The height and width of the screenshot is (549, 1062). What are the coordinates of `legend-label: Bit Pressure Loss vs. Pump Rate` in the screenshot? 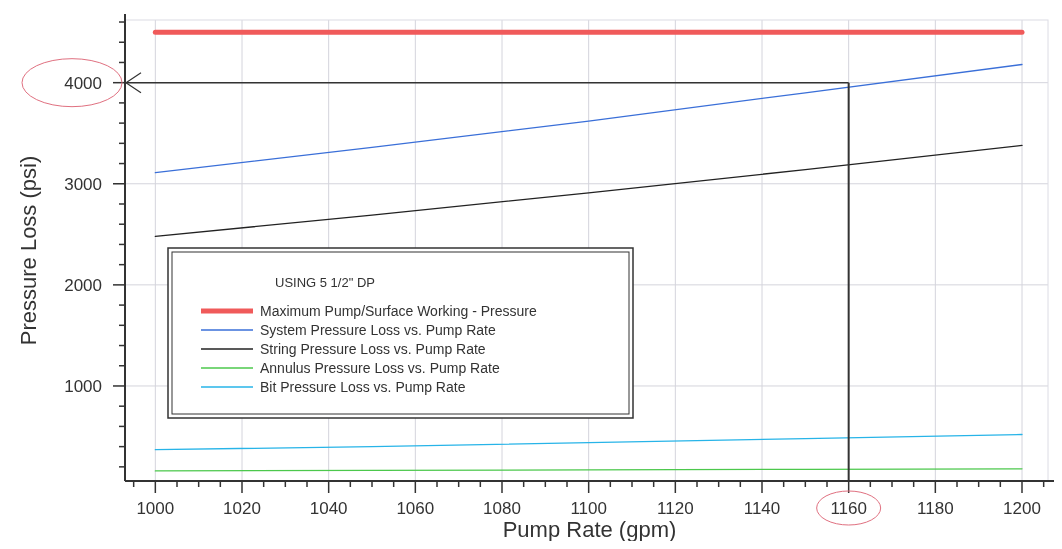 It's located at (363, 387).